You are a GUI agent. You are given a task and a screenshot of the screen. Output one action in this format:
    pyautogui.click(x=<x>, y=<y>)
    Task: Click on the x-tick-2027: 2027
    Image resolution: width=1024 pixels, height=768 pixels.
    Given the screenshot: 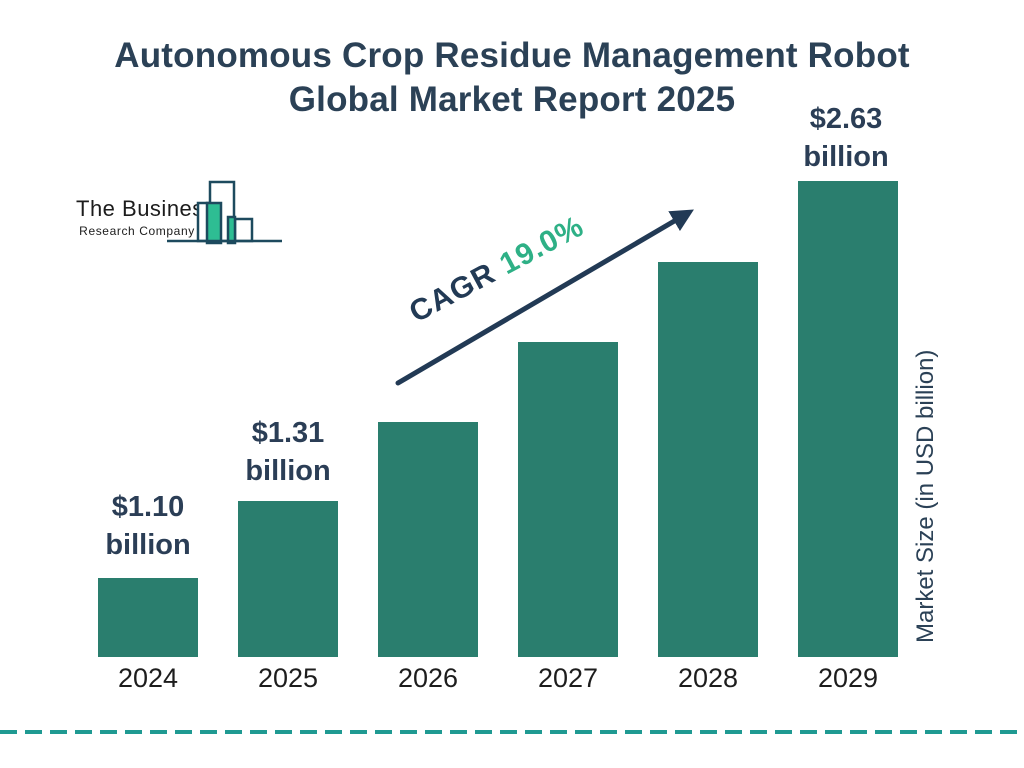 What is the action you would take?
    pyautogui.click(x=568, y=678)
    